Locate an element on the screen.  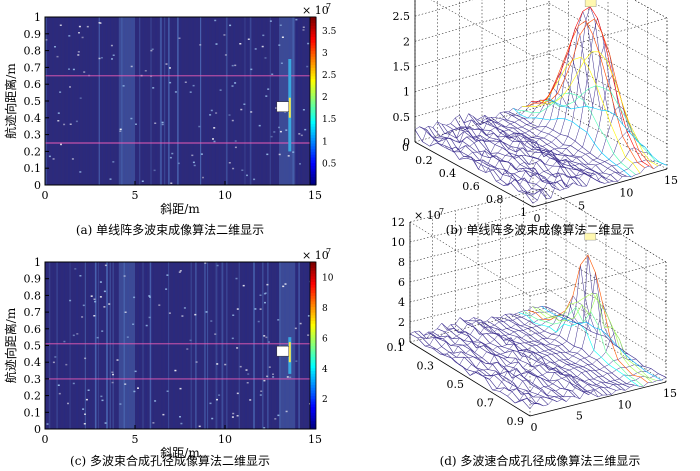
panel-caption: (a) 单线阵多波束成像算法二维显示 is located at coordinates (170, 229).